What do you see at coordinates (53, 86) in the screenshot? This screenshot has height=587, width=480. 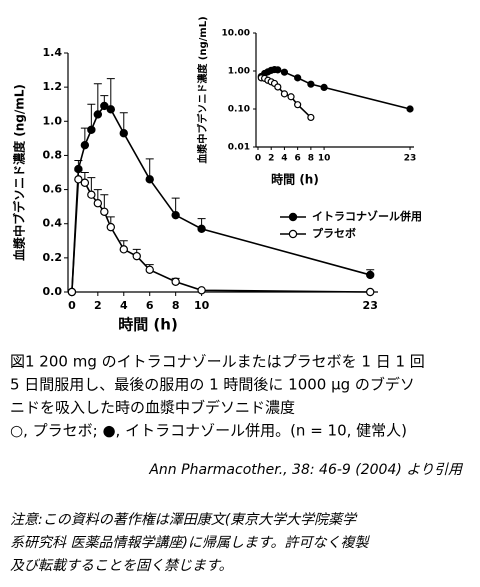 I see `y-tick-label: 1.2` at bounding box center [53, 86].